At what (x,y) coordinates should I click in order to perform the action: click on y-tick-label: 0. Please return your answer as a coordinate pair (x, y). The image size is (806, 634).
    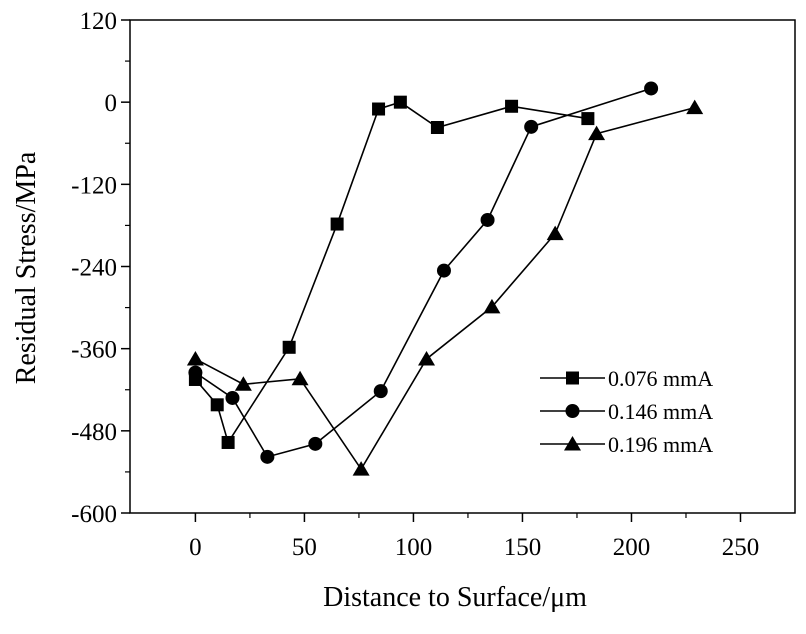
    Looking at the image, I should click on (111, 103).